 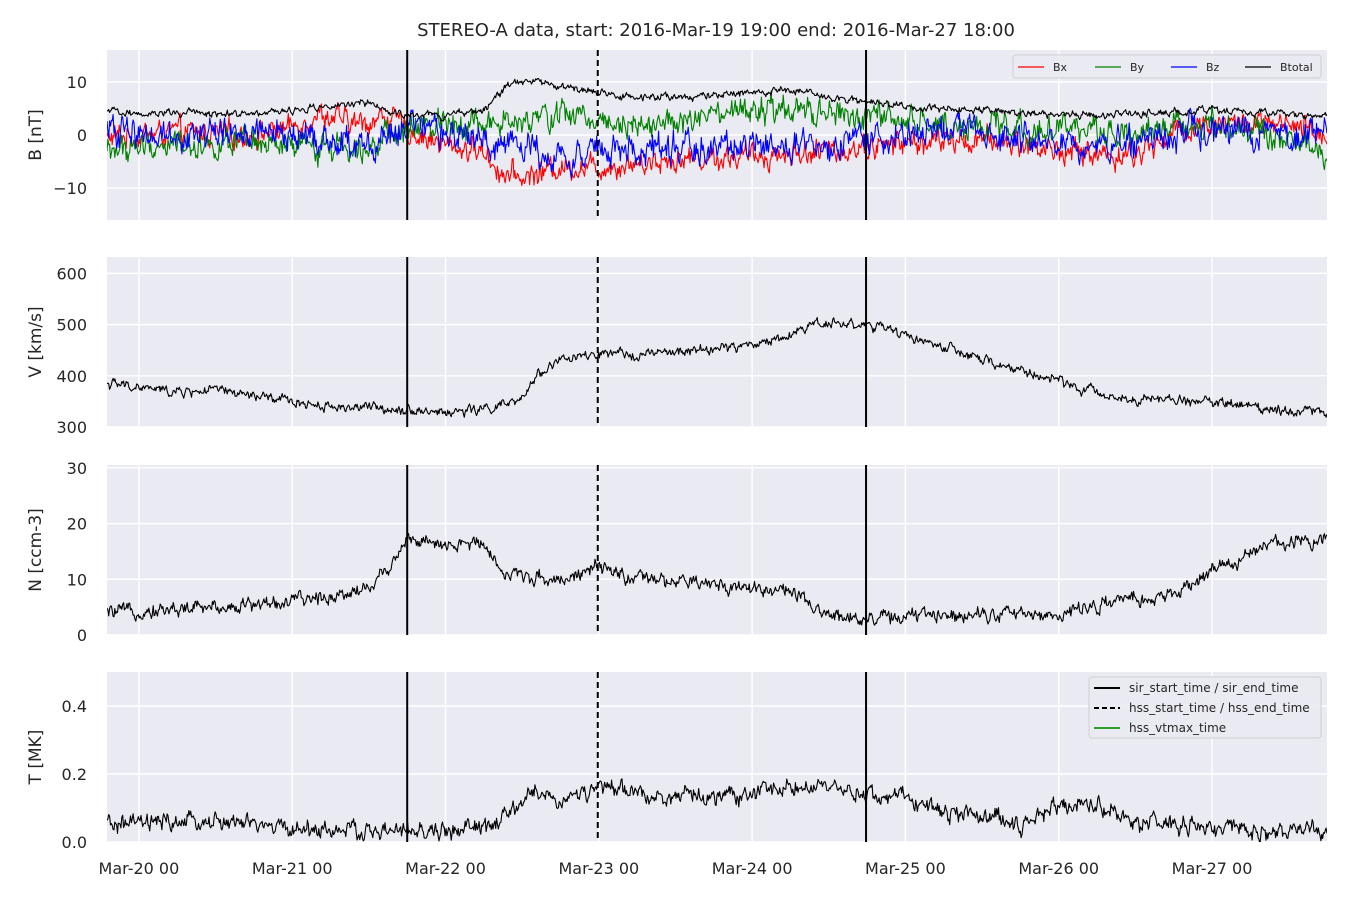 I want to click on series-n, so click(x=717, y=579).